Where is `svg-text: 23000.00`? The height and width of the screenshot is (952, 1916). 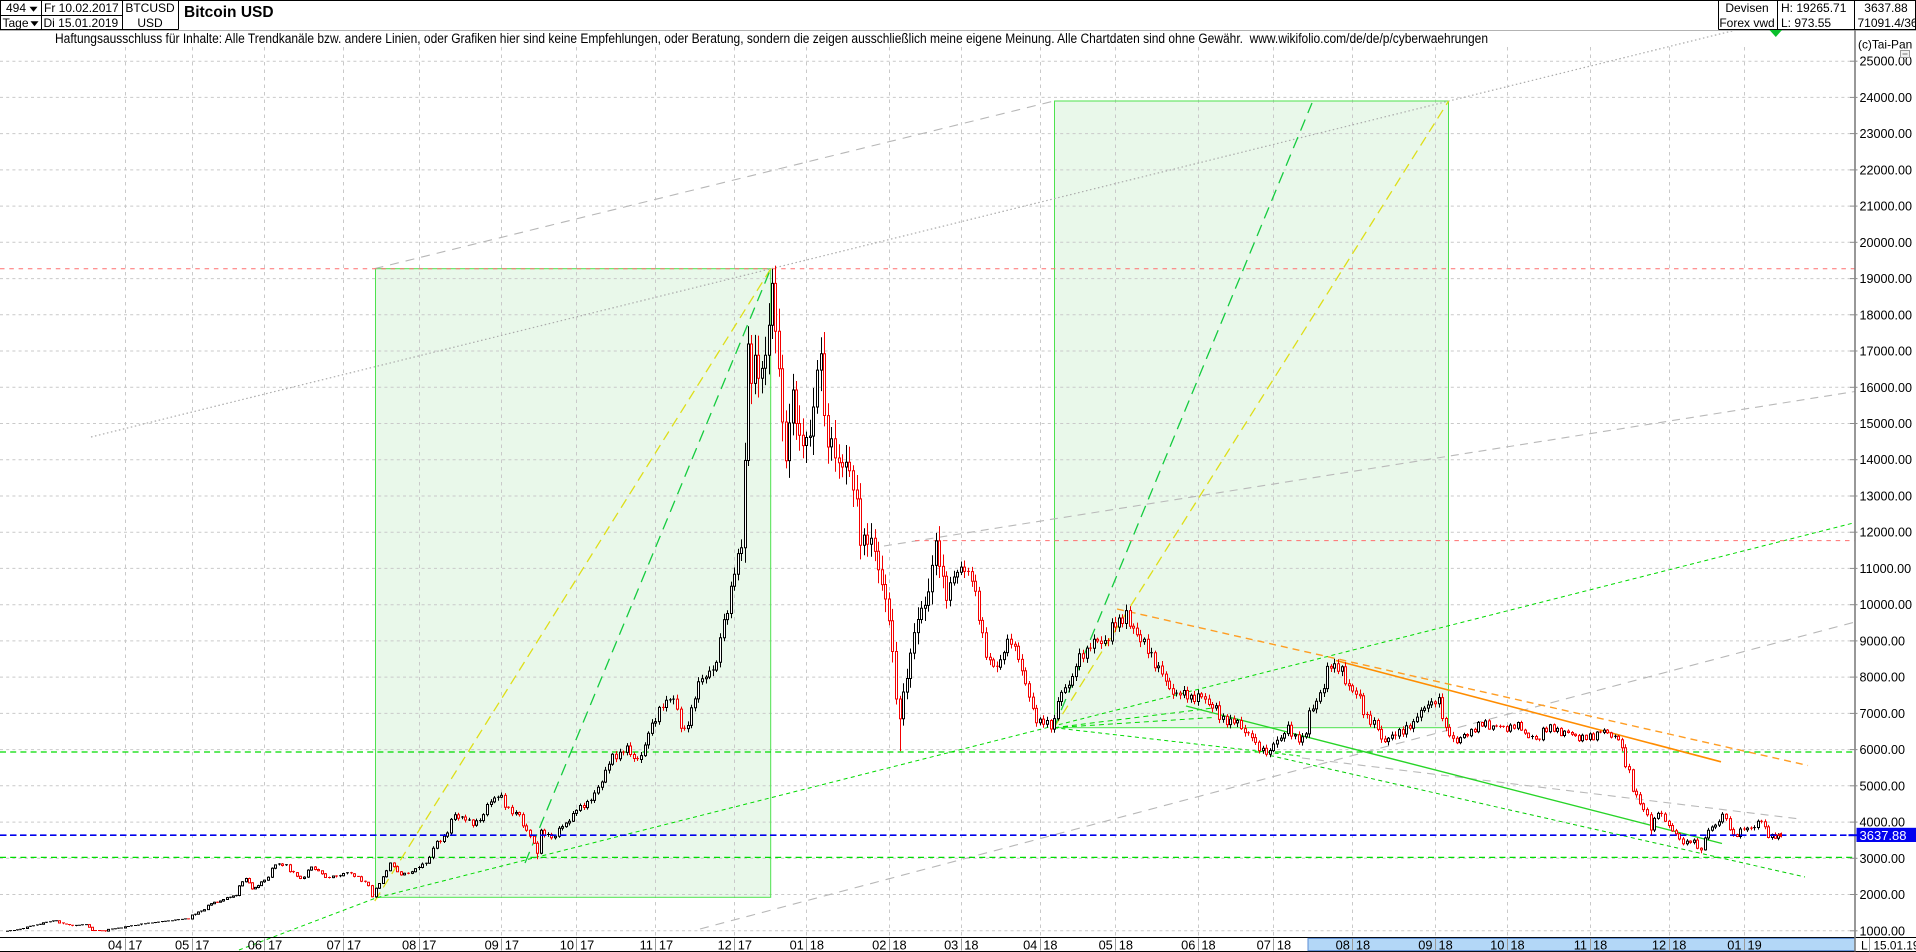
svg-text: 23000.00 is located at coordinates (1886, 134).